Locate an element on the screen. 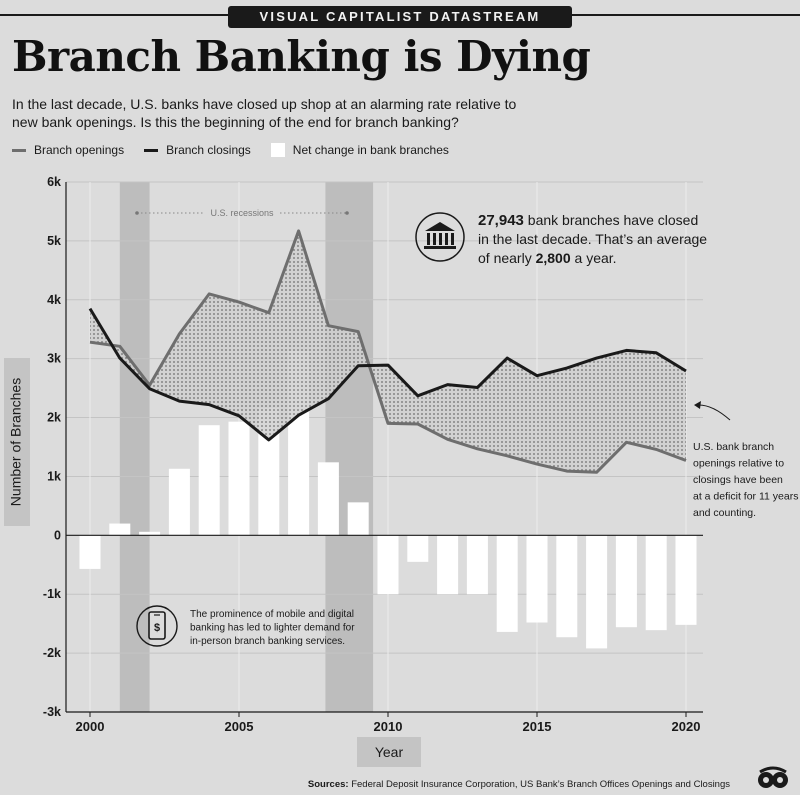 This screenshot has height=795, width=800. bar-2009 is located at coordinates (358, 519).